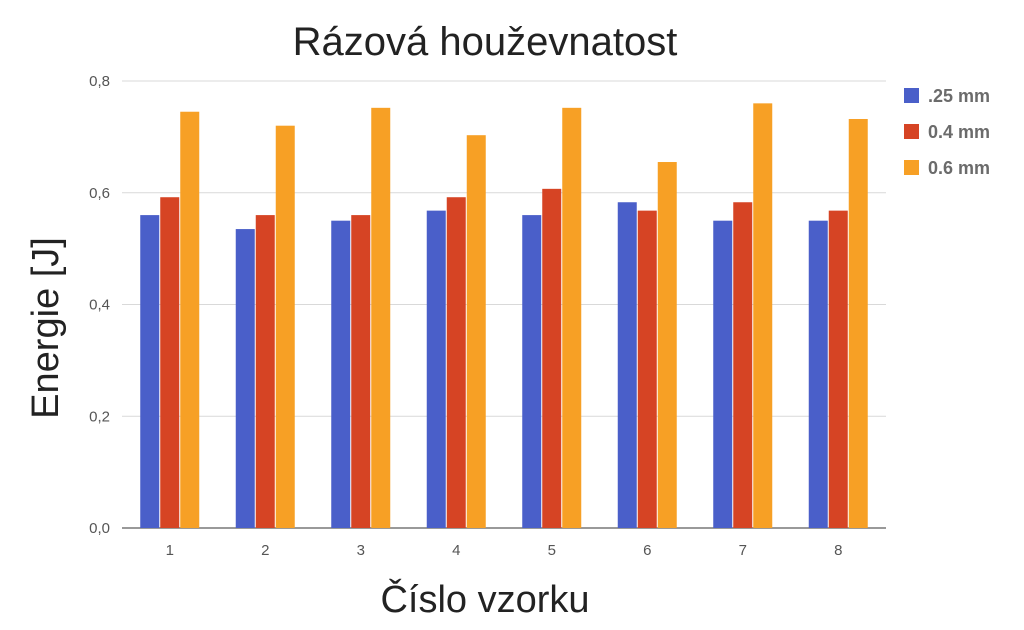 This screenshot has height=630, width=1024. What do you see at coordinates (959, 168) in the screenshot?
I see `legend-label: 0.6 mm` at bounding box center [959, 168].